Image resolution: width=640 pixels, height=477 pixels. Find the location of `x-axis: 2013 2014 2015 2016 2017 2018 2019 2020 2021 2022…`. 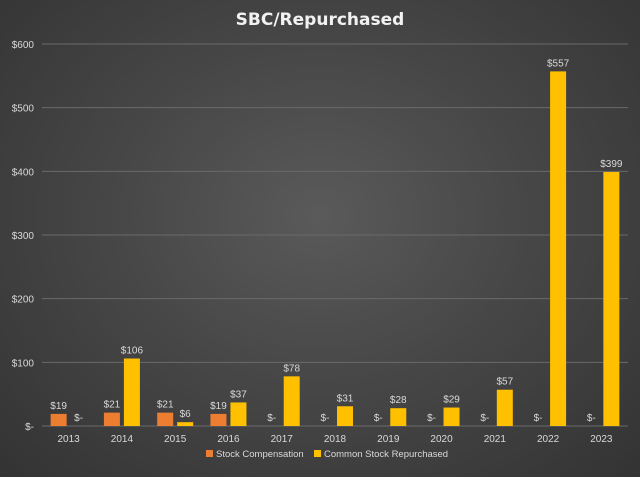

x-axis: 2013 2014 2015 2016 2017 2018 2019 2020 2021 2022… is located at coordinates (335, 439).